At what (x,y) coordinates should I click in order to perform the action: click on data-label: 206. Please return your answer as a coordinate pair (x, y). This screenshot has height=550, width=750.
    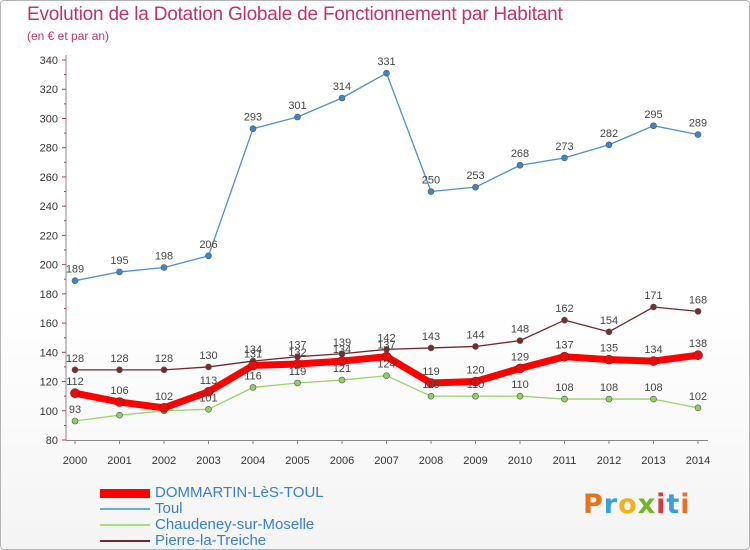
    Looking at the image, I should click on (208, 245).